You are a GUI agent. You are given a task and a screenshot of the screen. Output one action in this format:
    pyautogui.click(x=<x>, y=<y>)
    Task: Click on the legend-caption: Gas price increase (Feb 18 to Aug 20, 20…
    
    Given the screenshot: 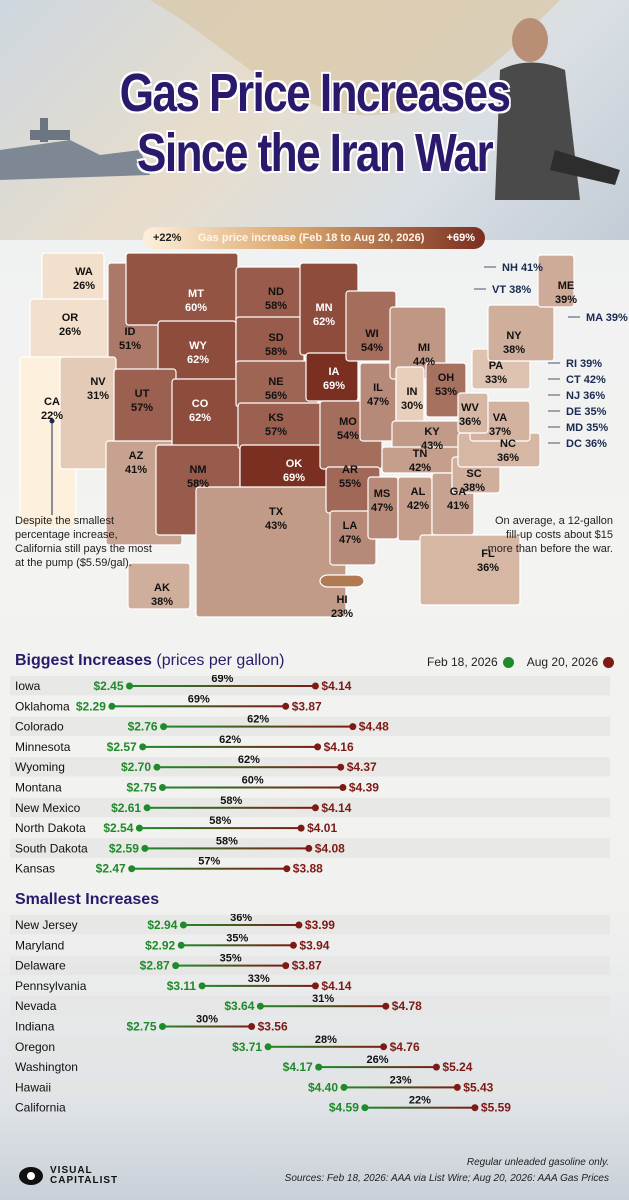 What is the action you would take?
    pyautogui.click(x=311, y=238)
    